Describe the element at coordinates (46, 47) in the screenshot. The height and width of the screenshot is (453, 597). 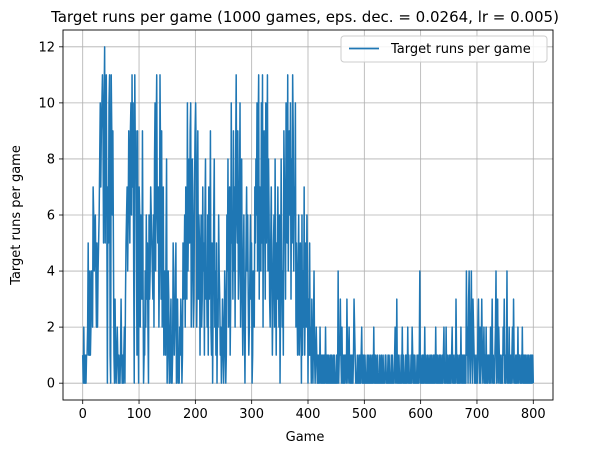
I see `y-tick-label: 12` at that location.